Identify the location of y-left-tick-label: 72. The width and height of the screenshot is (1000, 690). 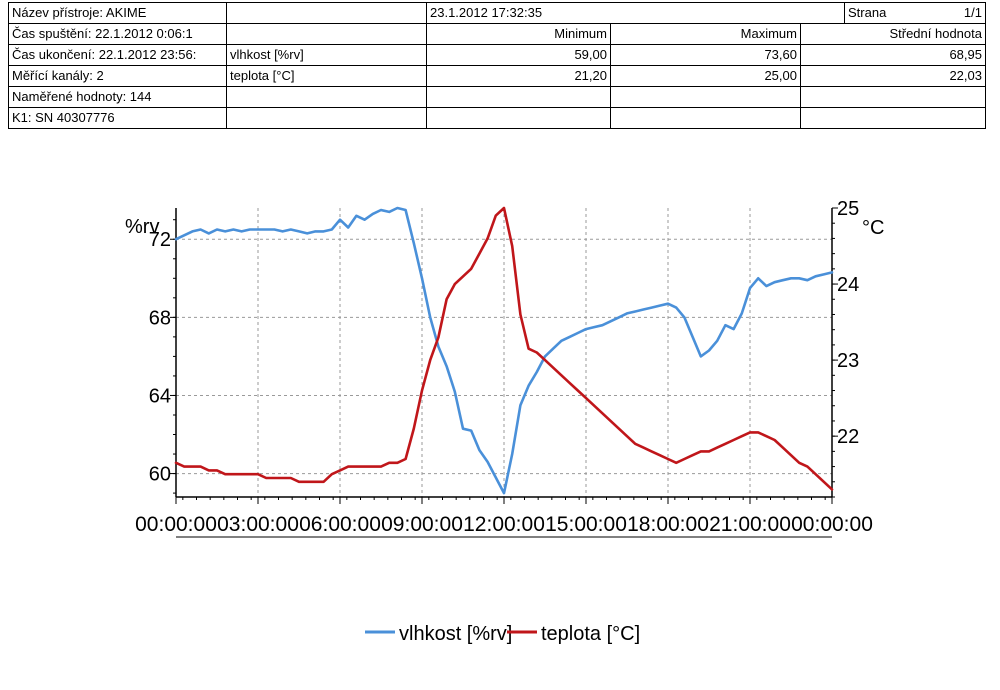
(160, 240).